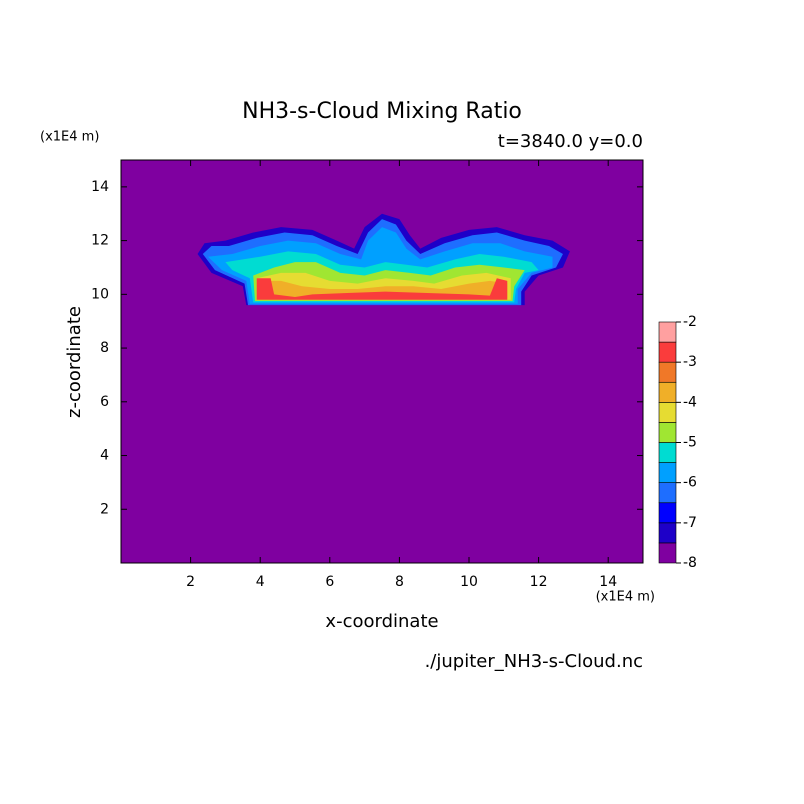 The width and height of the screenshot is (804, 804). I want to click on chart-title: NH3-s-Cloud Mixing Ratio, so click(382, 111).